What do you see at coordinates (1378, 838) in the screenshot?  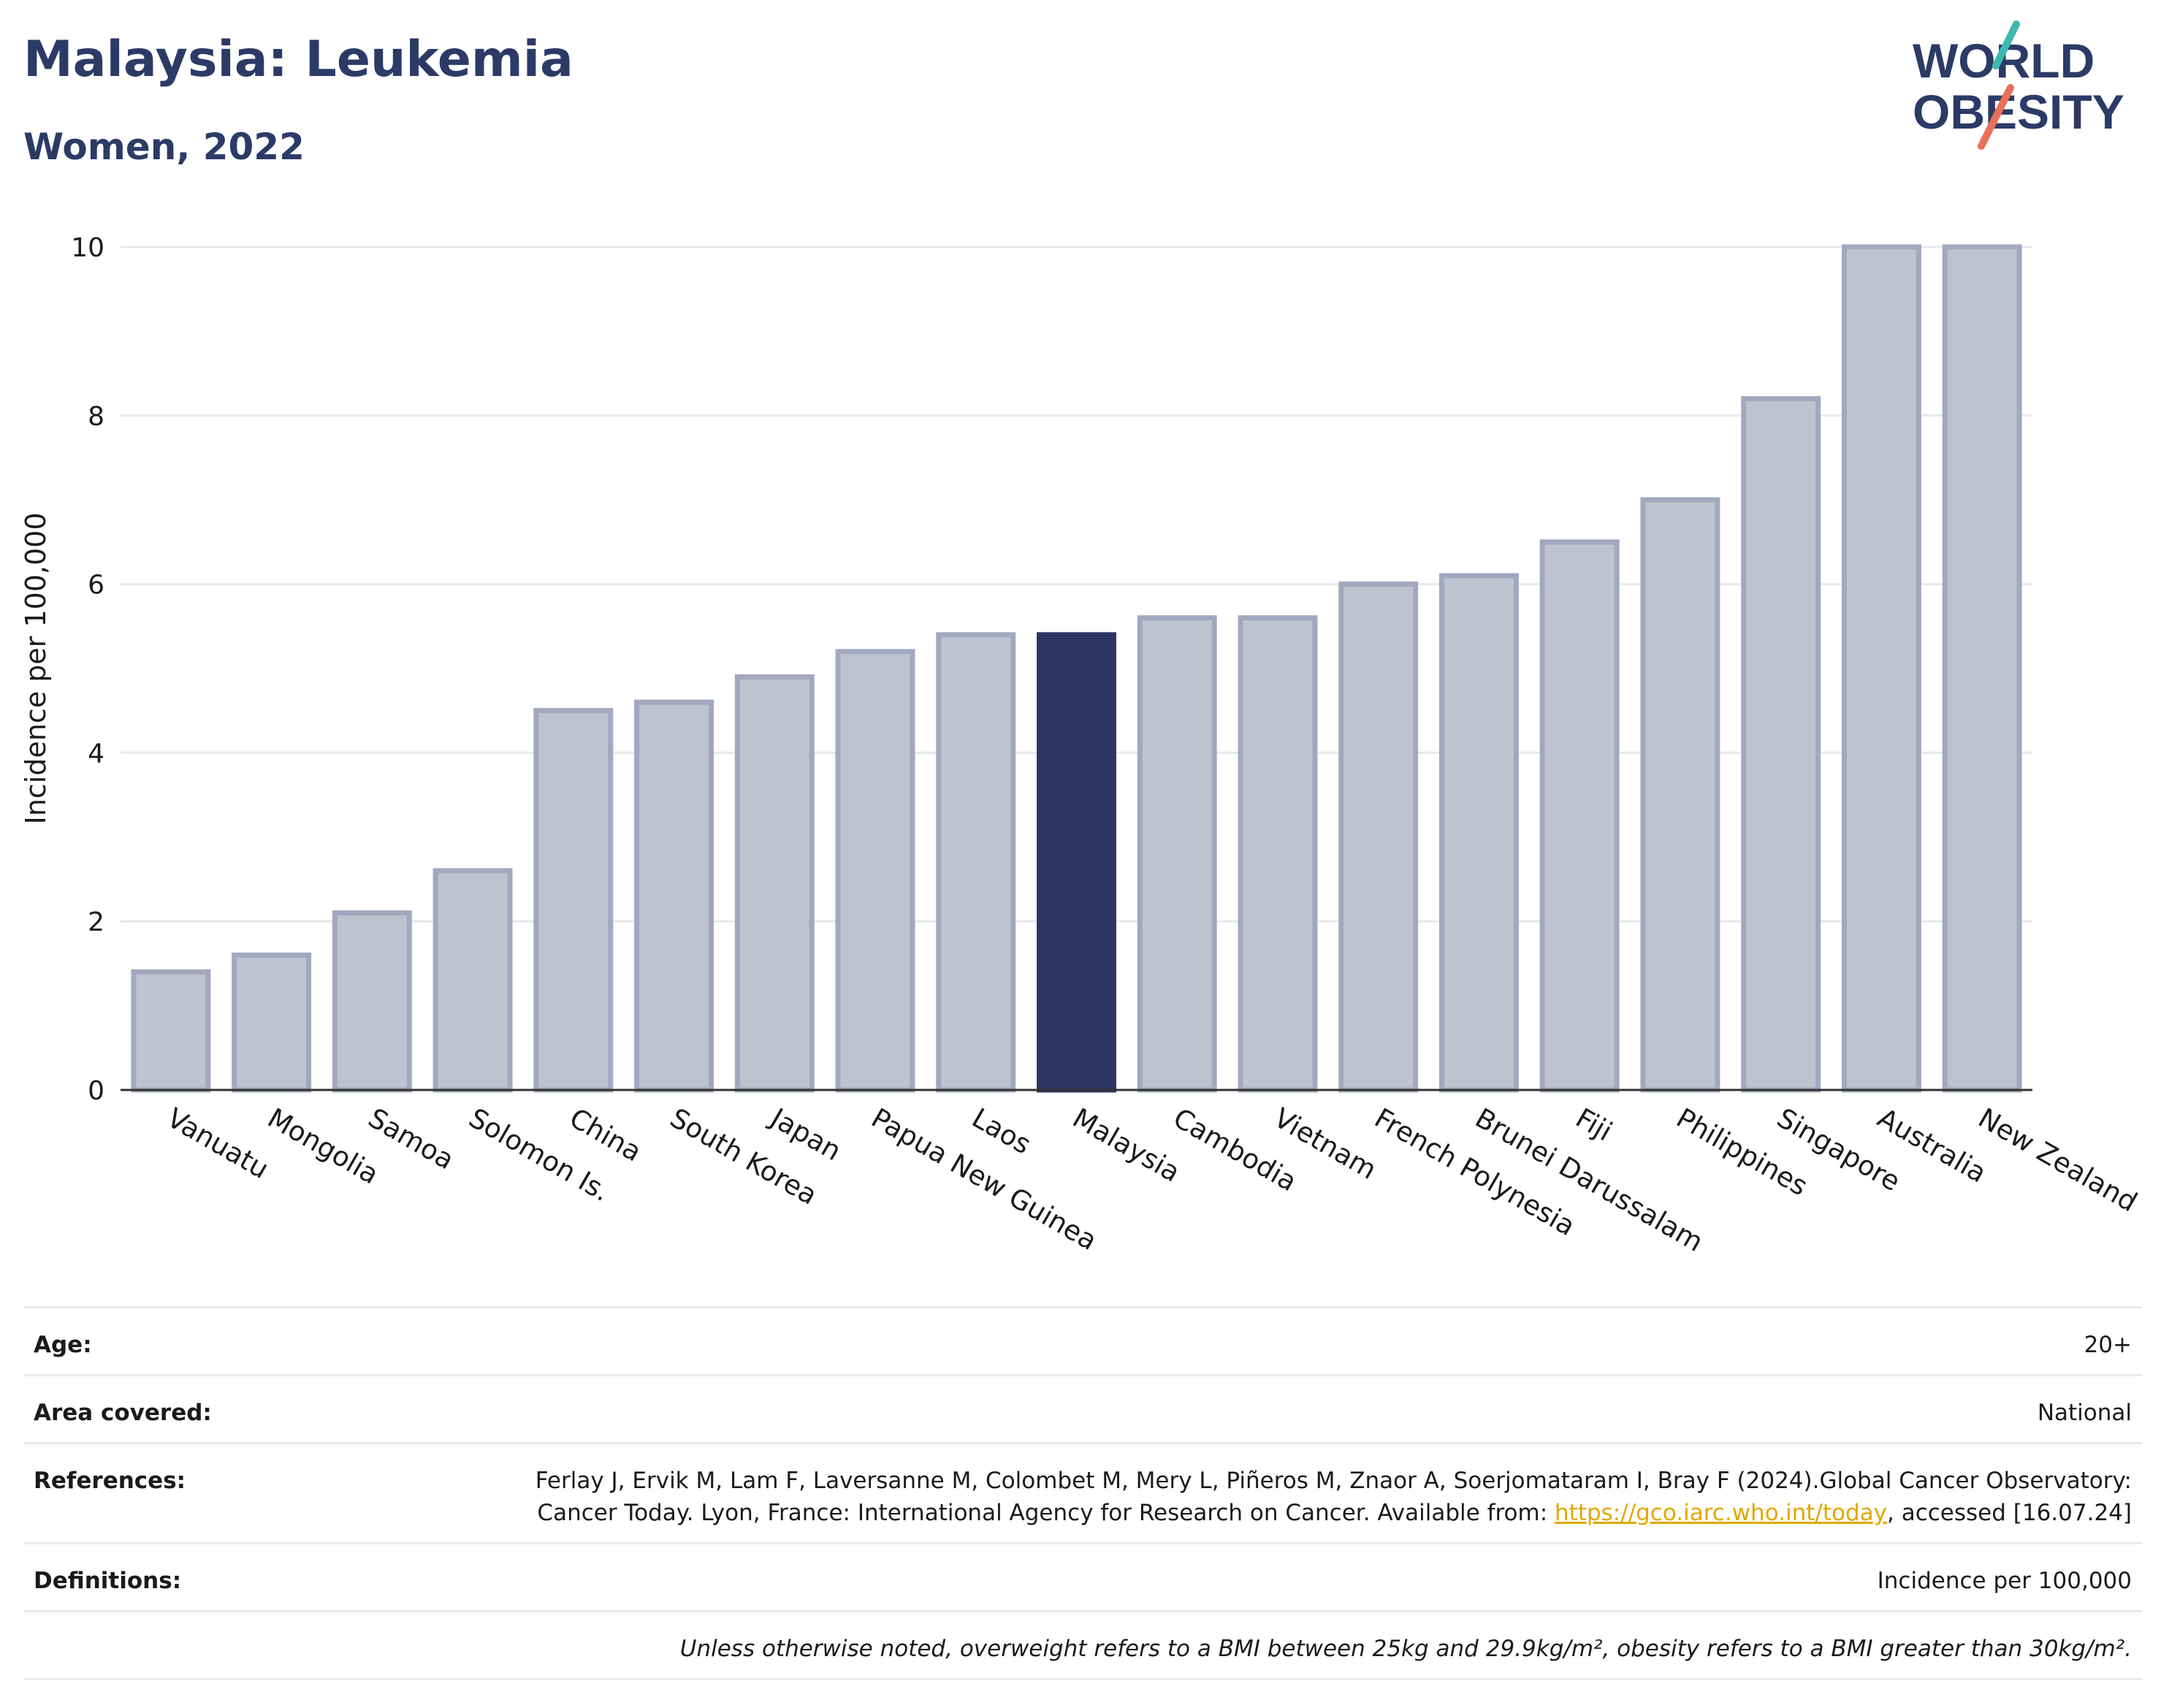 I see `bar-french-polynesia` at bounding box center [1378, 838].